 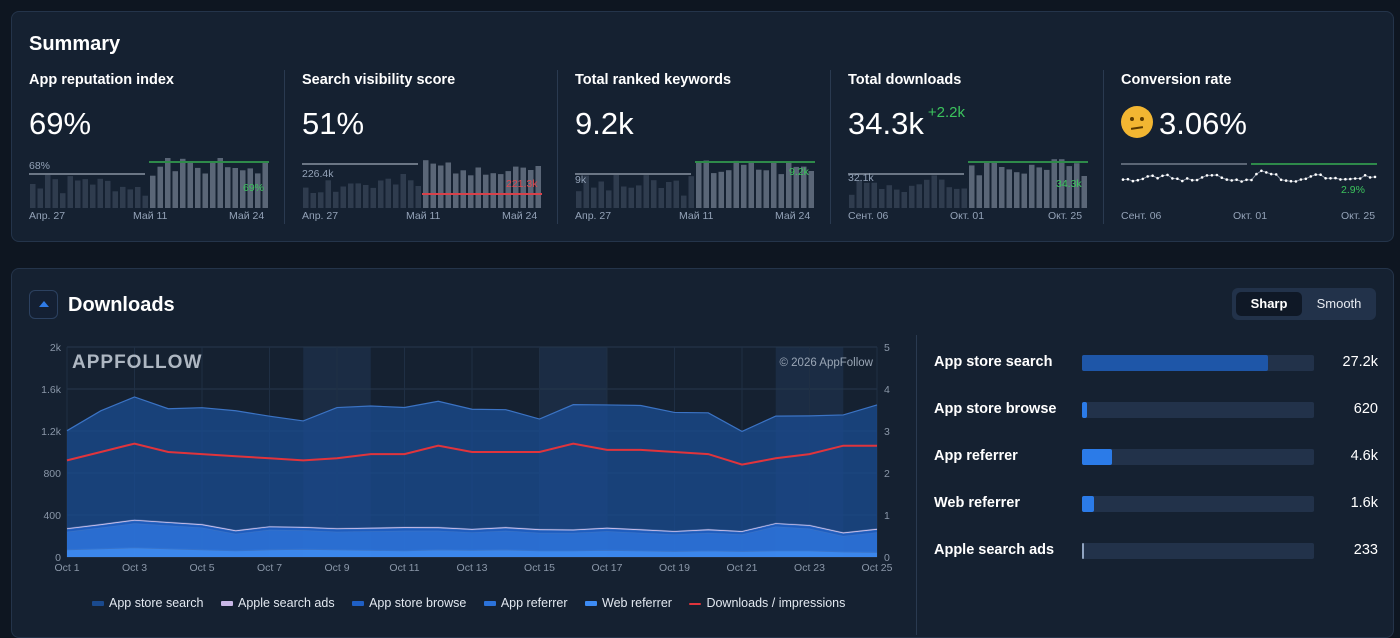 I want to click on x-tick-label: Oct 1, so click(x=66, y=568).